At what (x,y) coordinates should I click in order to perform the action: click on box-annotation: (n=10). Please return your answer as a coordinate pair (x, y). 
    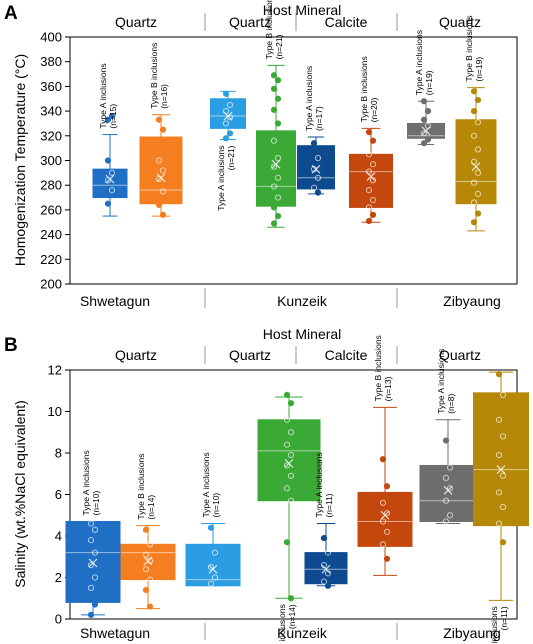
    Looking at the image, I should click on (96, 502).